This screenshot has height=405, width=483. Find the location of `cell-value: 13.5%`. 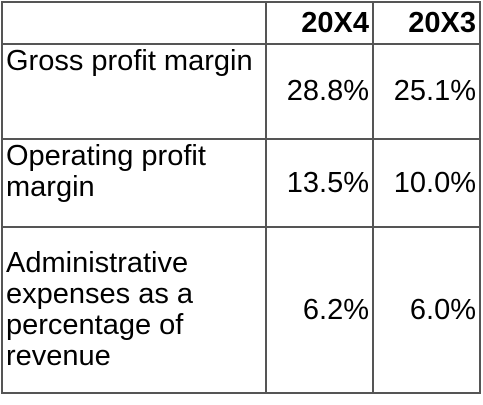

cell-value: 13.5% is located at coordinates (319, 183).